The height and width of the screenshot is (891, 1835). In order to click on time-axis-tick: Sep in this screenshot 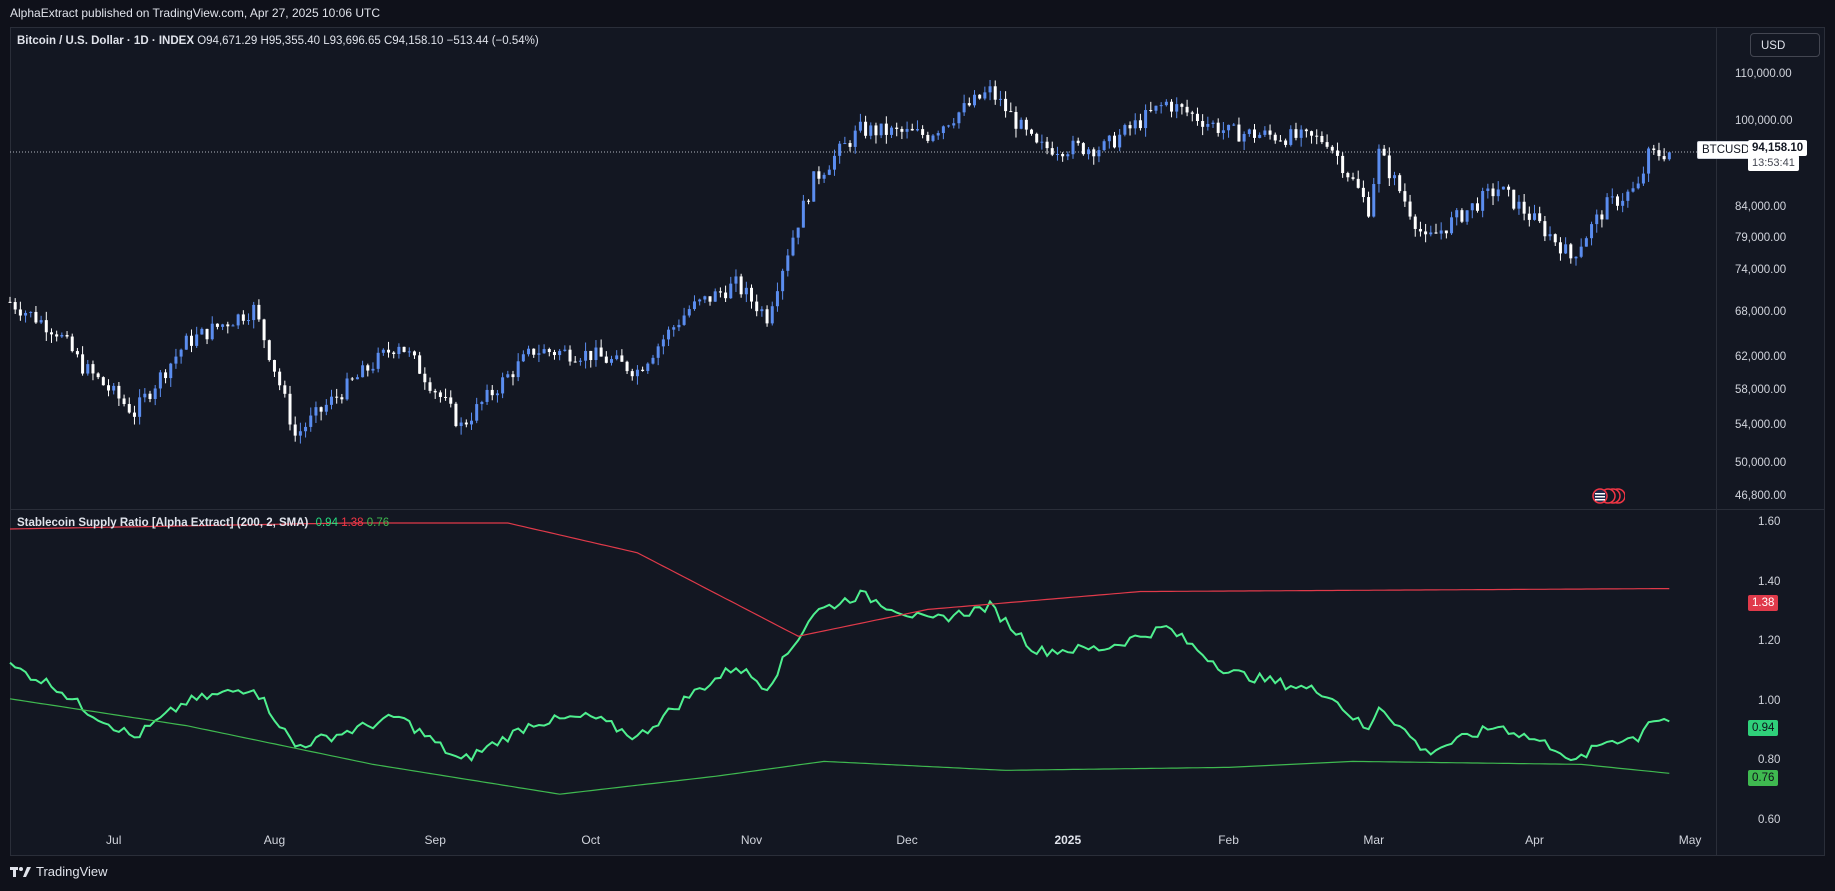, I will do `click(435, 840)`.